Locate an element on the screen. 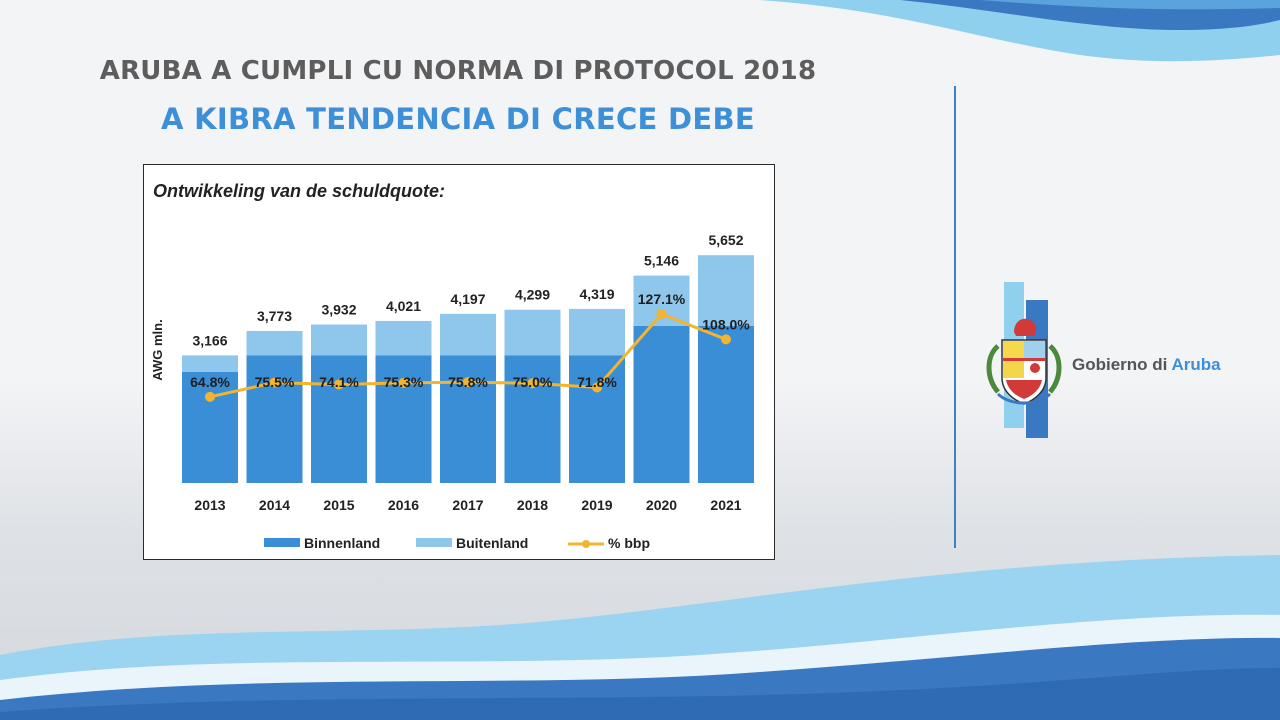 This screenshot has height=720, width=1280. bar-binnenland-2021 is located at coordinates (726, 404).